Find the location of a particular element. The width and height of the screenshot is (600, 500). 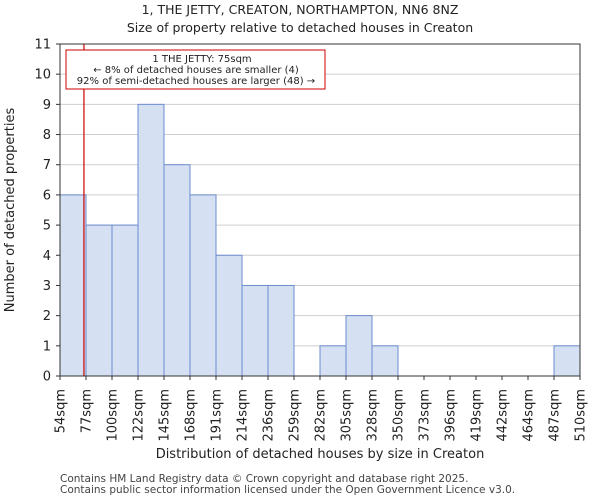

x-tick-label: 145sqm is located at coordinates (165, 415).